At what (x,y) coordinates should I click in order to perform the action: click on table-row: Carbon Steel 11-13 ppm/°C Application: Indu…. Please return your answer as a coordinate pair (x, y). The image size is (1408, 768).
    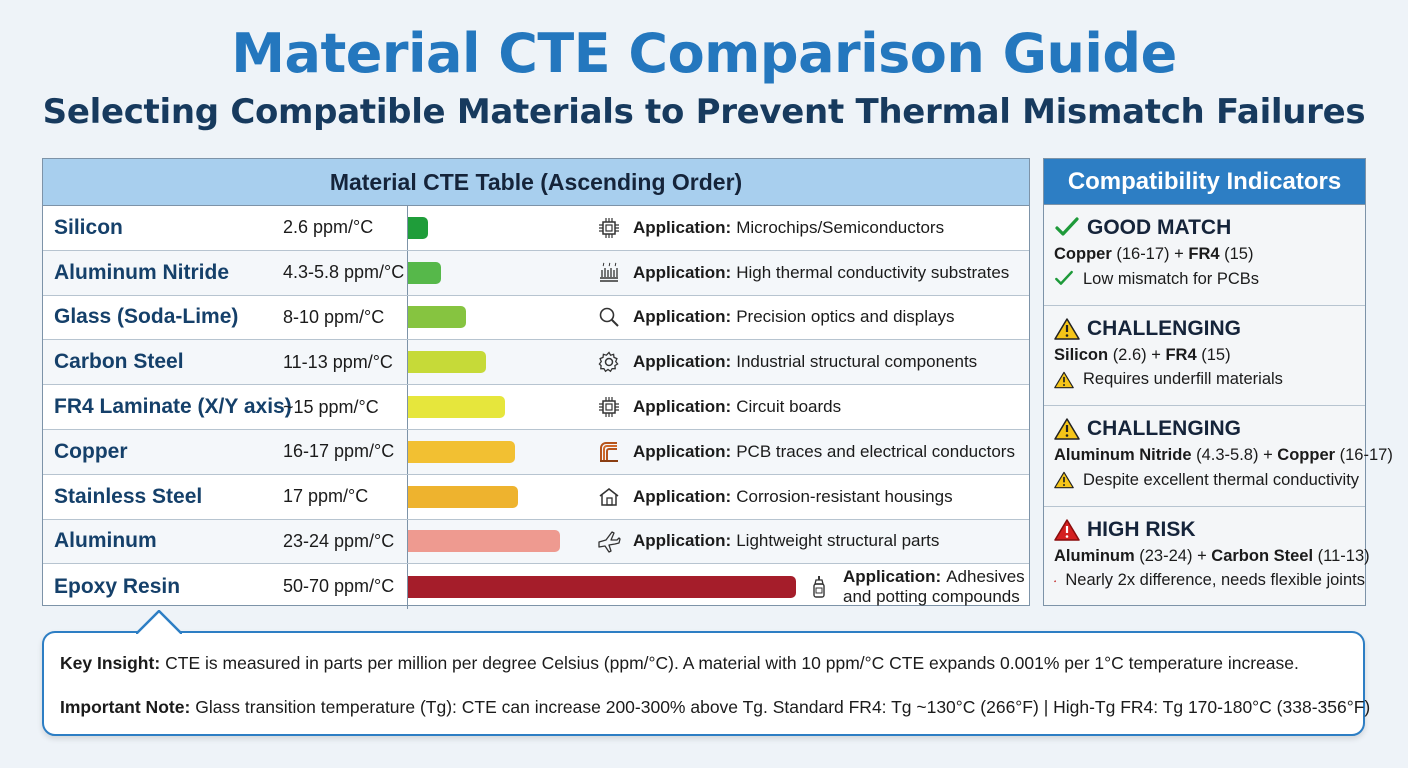
    Looking at the image, I should click on (536, 363).